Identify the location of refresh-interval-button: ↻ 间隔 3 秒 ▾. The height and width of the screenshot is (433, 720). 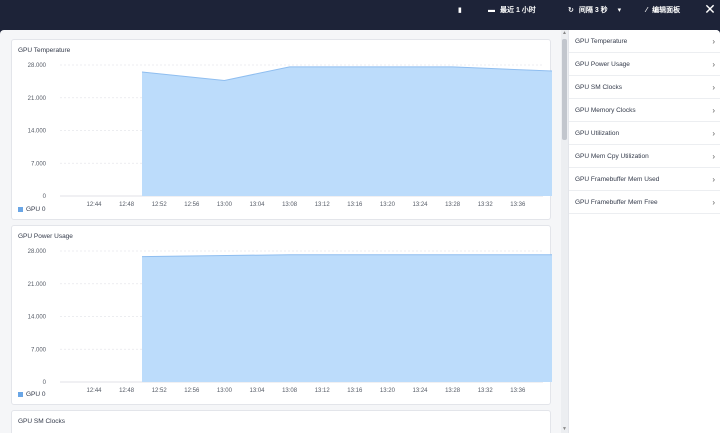
(597, 10).